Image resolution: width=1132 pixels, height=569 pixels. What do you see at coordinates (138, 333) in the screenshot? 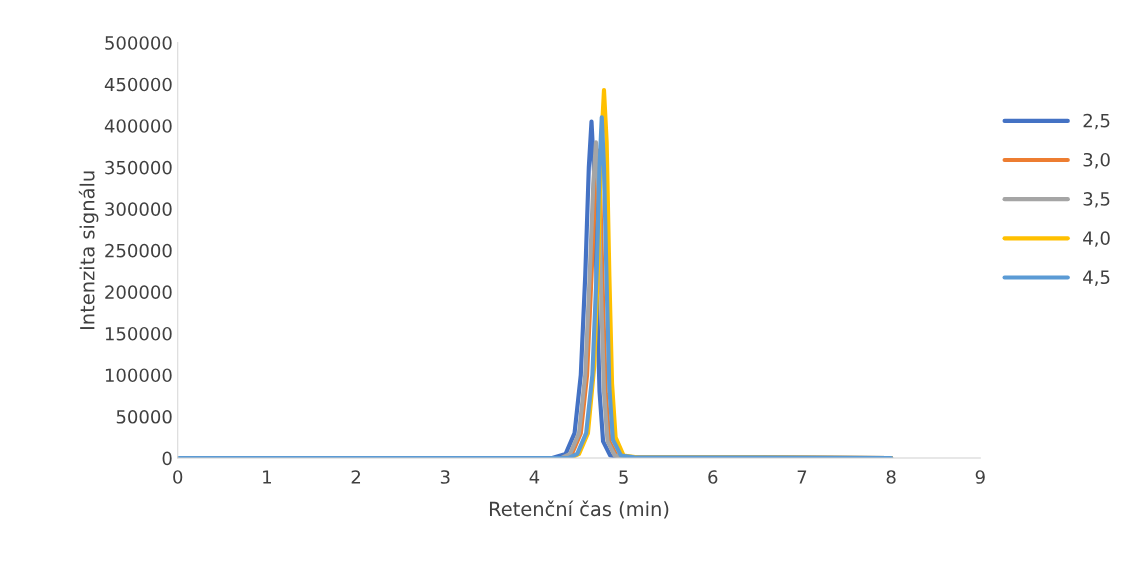
I see `y-tick-label: 150000` at bounding box center [138, 333].